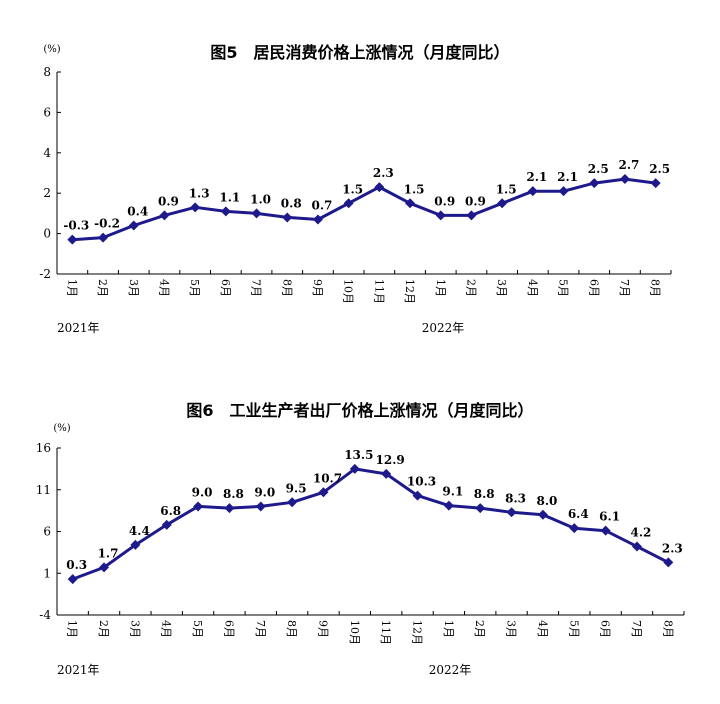  I want to click on y-tick-label: 6, so click(47, 532).